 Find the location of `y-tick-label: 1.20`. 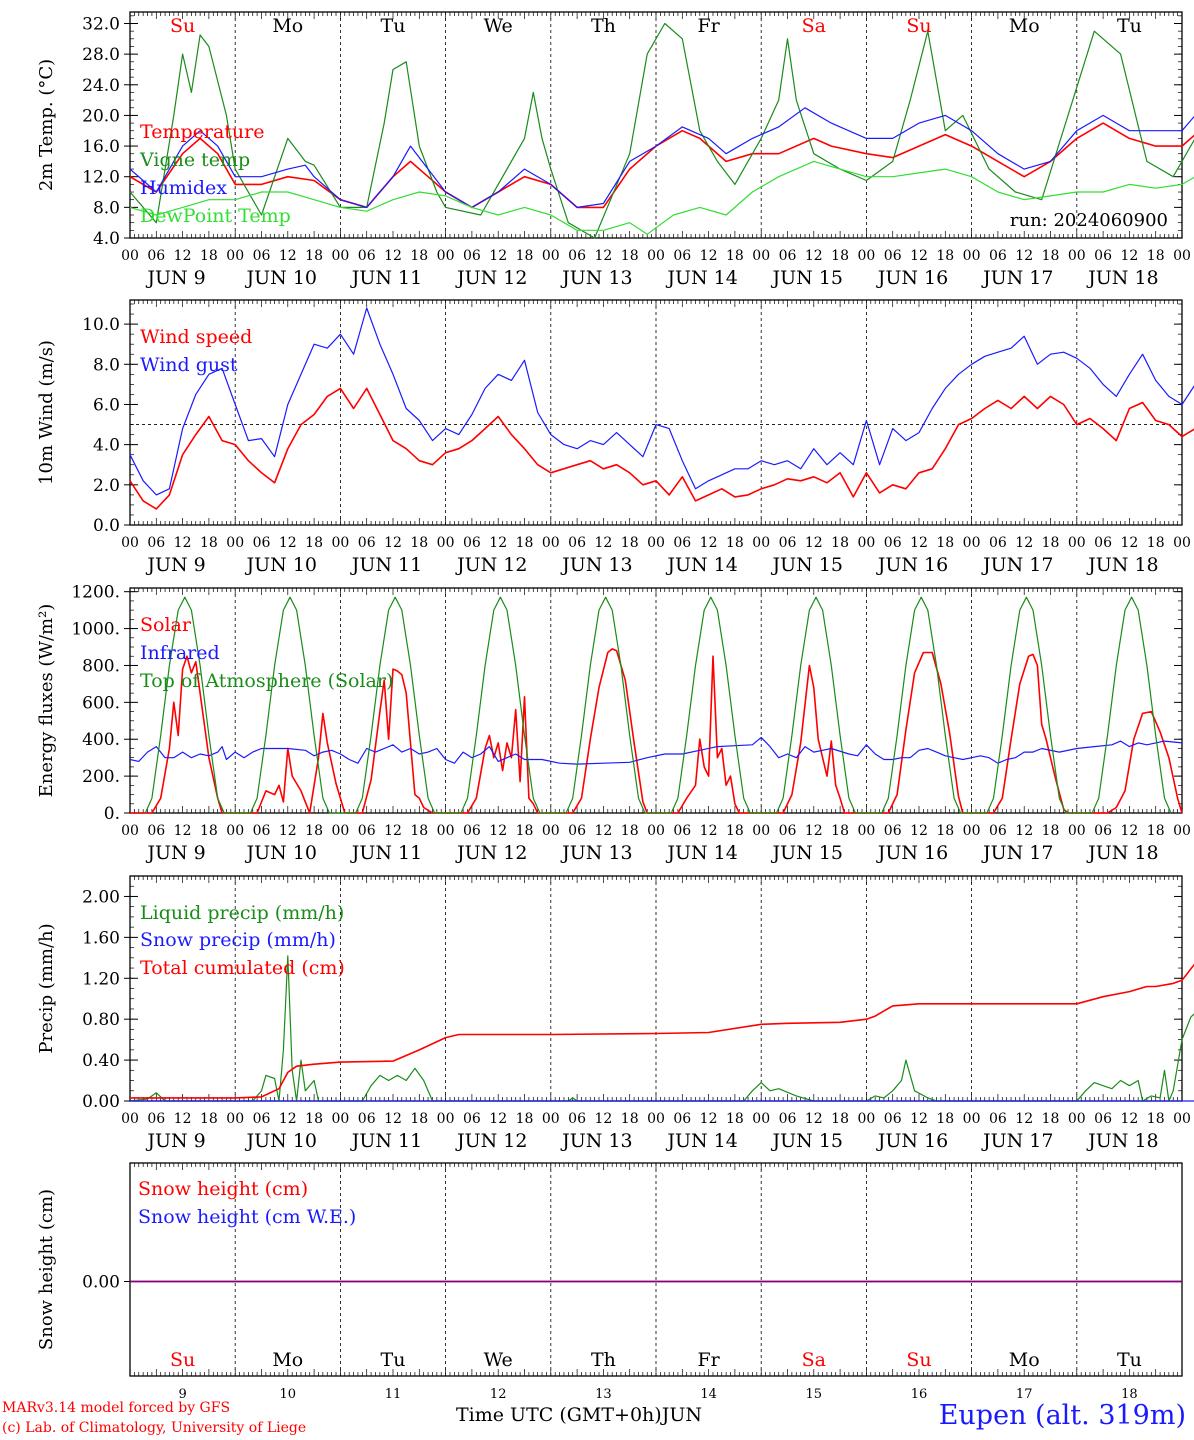

y-tick-label: 1.20 is located at coordinates (101, 979).